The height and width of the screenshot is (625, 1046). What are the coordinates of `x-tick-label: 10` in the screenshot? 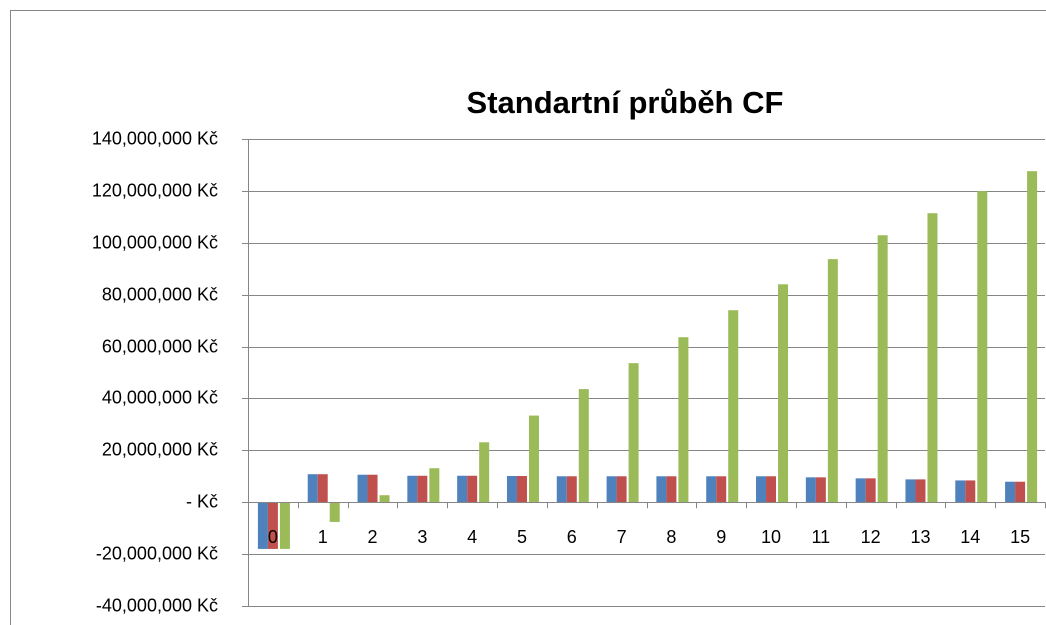 It's located at (771, 537).